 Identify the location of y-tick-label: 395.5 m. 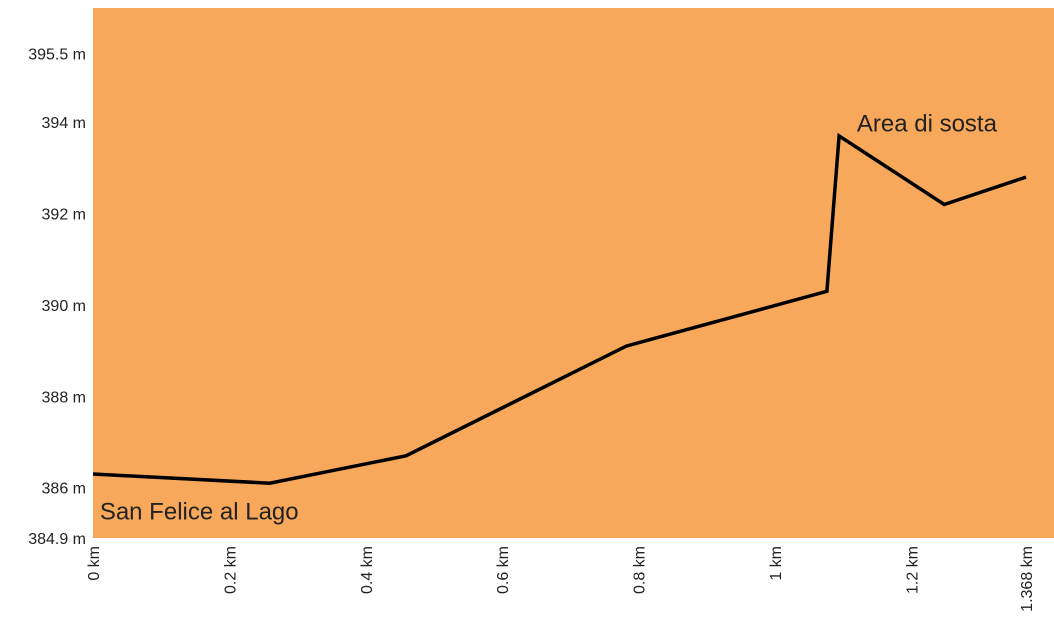
(57, 55).